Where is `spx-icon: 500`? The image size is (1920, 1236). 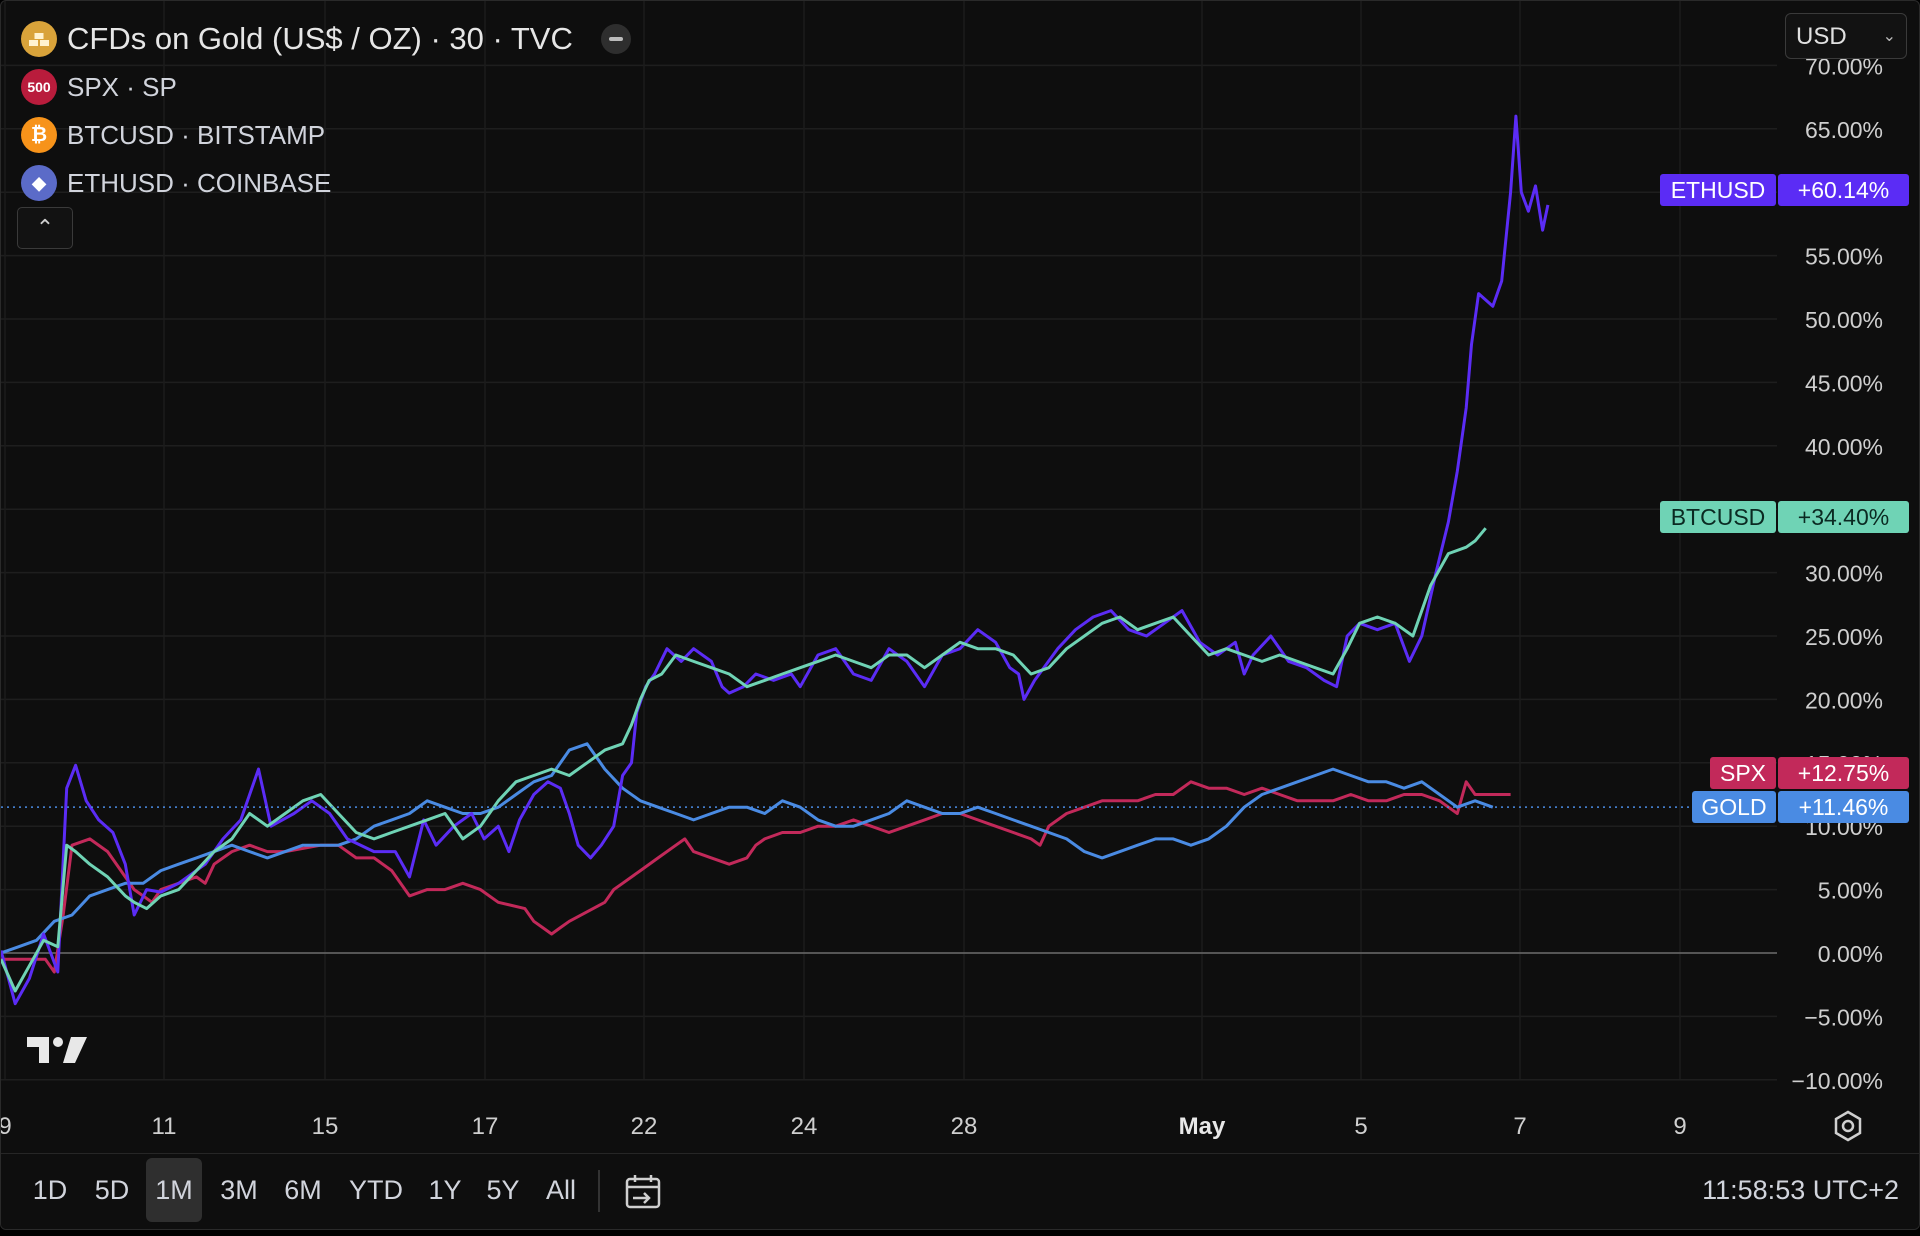 spx-icon: 500 is located at coordinates (39, 87).